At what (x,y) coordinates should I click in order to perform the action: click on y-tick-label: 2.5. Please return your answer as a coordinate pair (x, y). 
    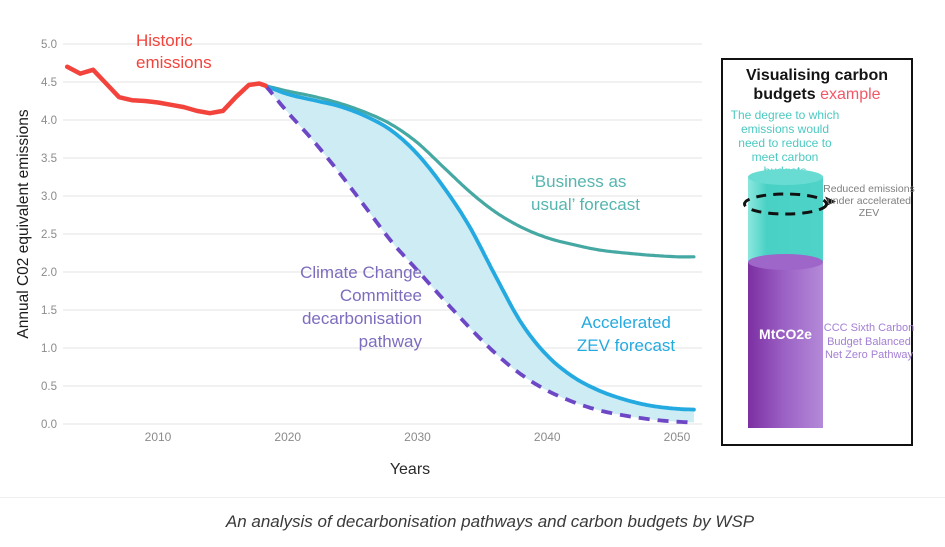
    Looking at the image, I should click on (49, 235).